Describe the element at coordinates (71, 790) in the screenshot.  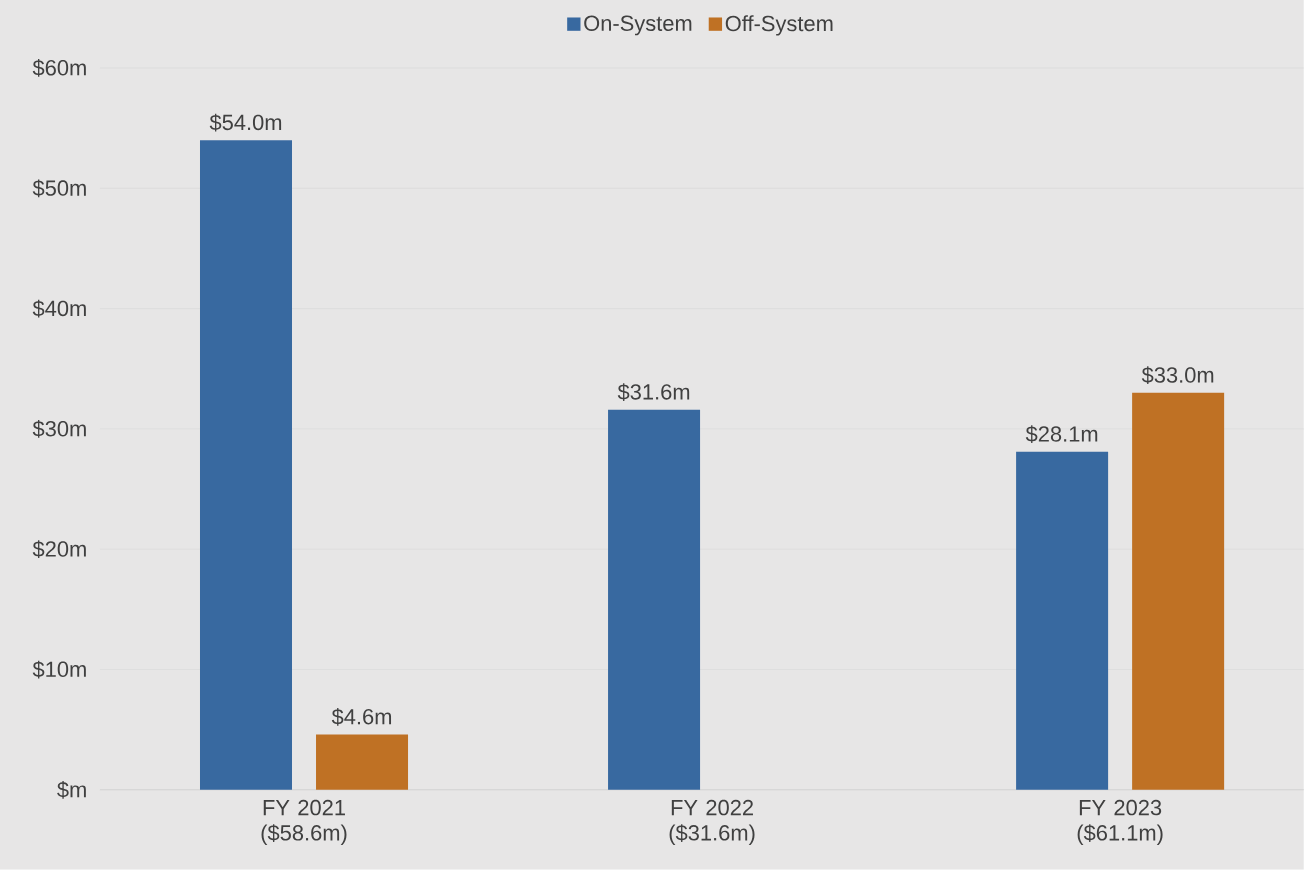
I see `y-tick-label: $m` at that location.